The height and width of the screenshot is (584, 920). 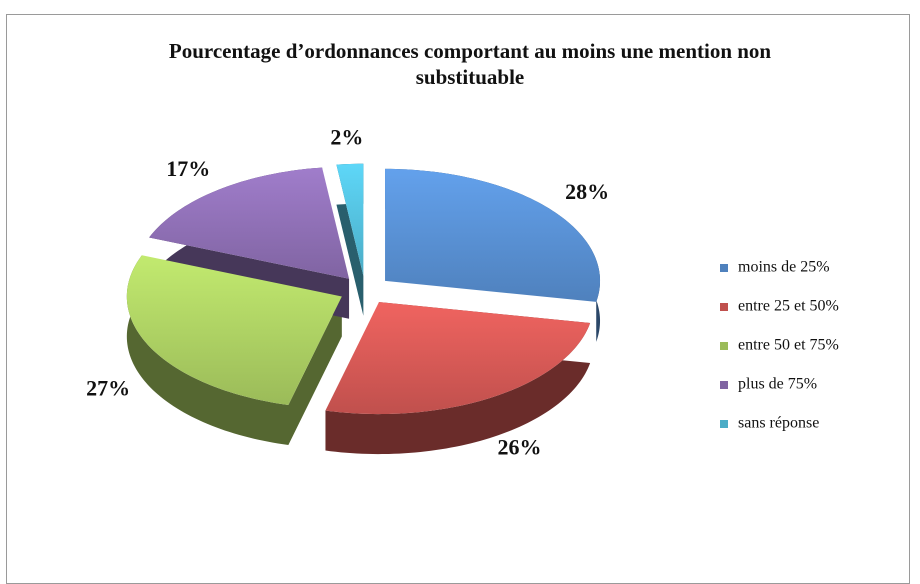 I want to click on legend-label: entre 50 et 75%, so click(x=788, y=345).